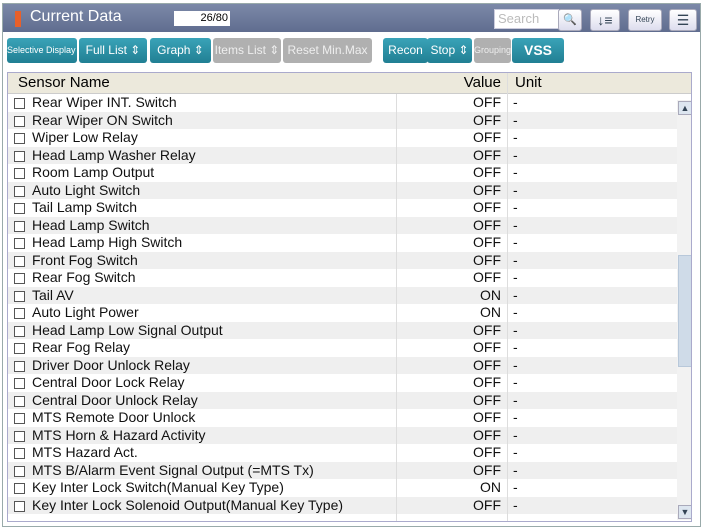 The width and height of the screenshot is (701, 527). What do you see at coordinates (180, 50) in the screenshot?
I see `graph-button: Graph ⇕` at bounding box center [180, 50].